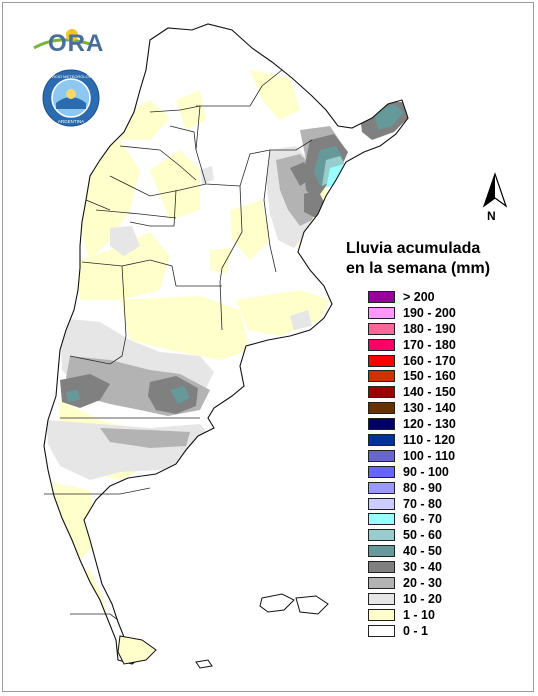  I want to click on svg-text: ARGENTINA, so click(71, 121).